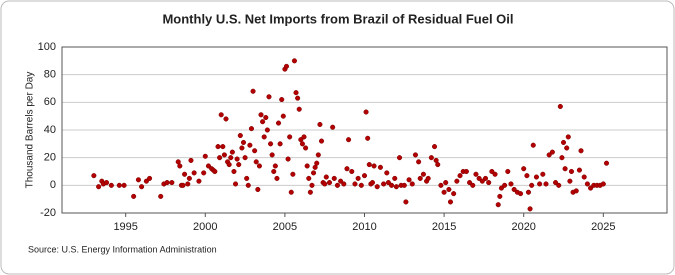  What do you see at coordinates (364, 227) in the screenshot?
I see `x-tick-label: 2010` at bounding box center [364, 227].